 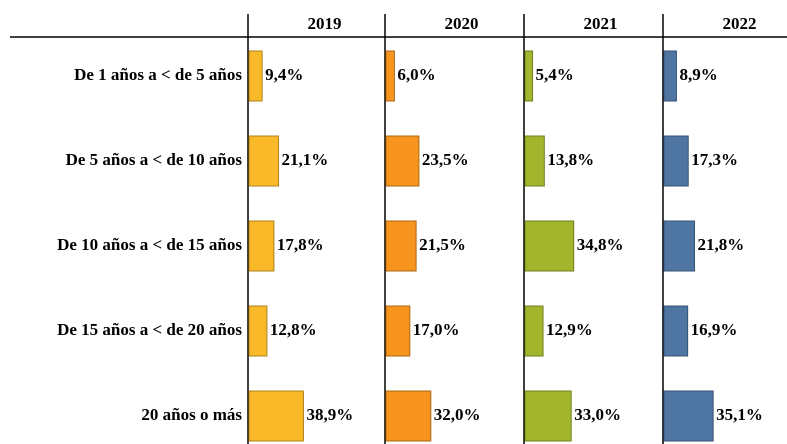 What do you see at coordinates (445, 159) in the screenshot?
I see `value-label: 23,5%` at bounding box center [445, 159].